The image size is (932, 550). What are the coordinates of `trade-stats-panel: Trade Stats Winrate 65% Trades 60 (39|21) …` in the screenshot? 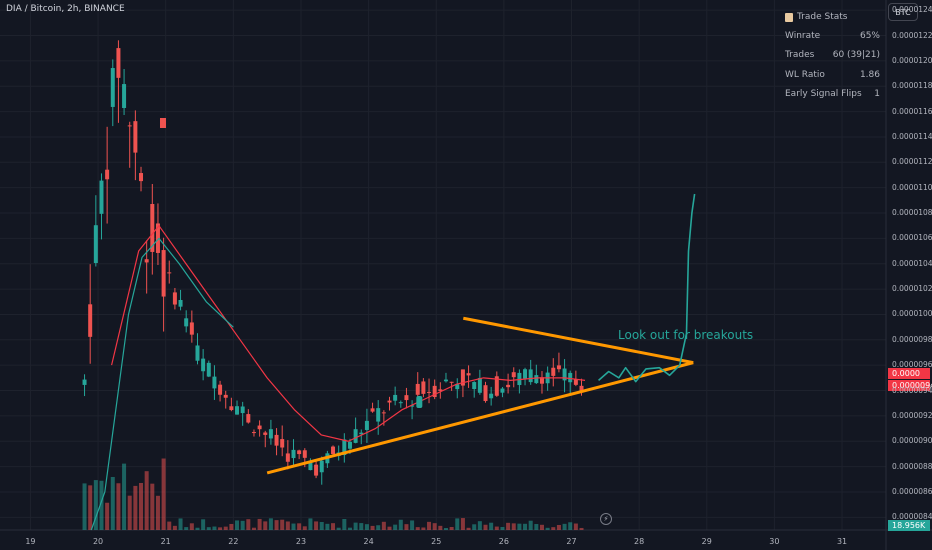 It's located at (832, 56).